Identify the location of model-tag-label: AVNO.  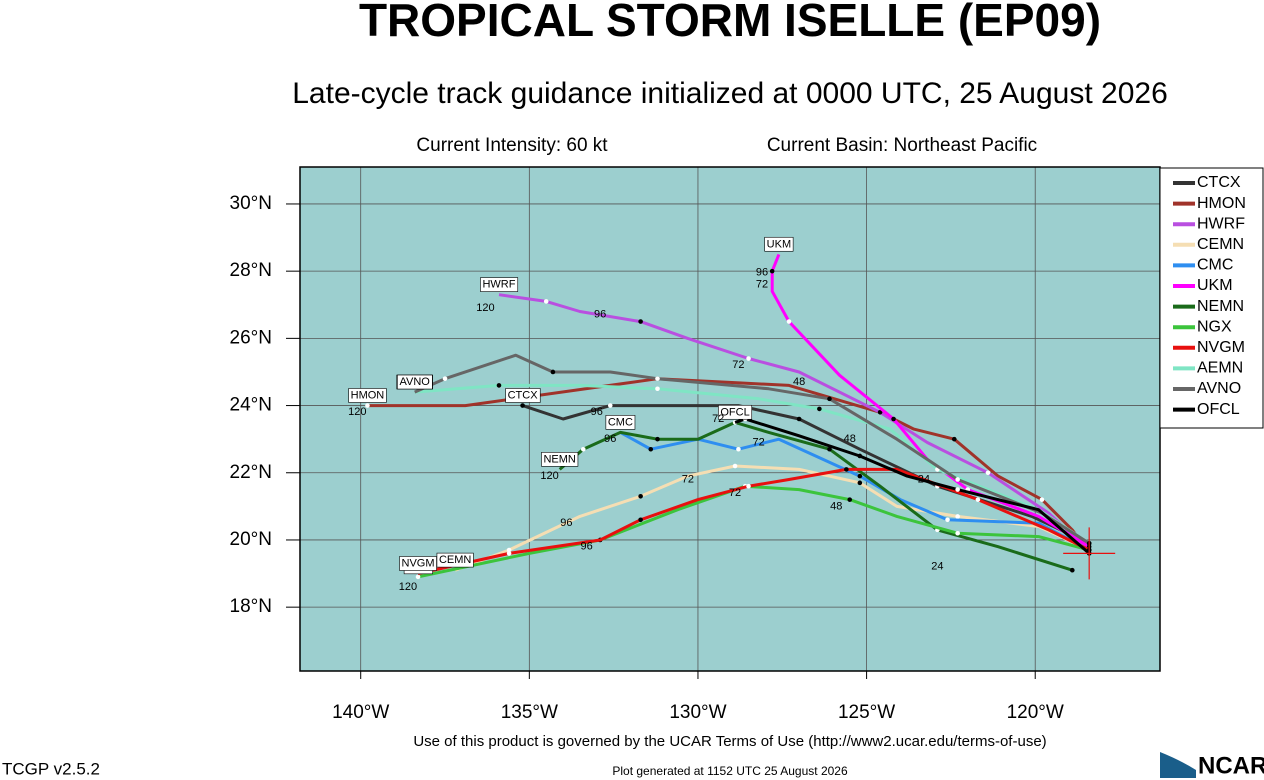
(414, 382).